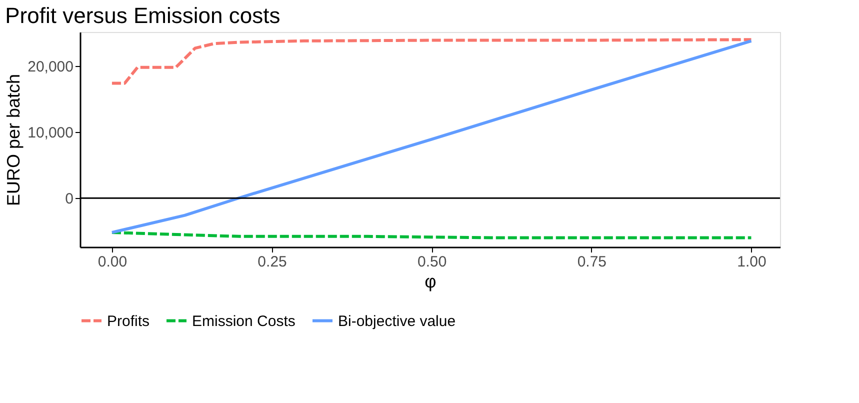 The height and width of the screenshot is (403, 859). I want to click on y-tick-label: 0, so click(69, 199).